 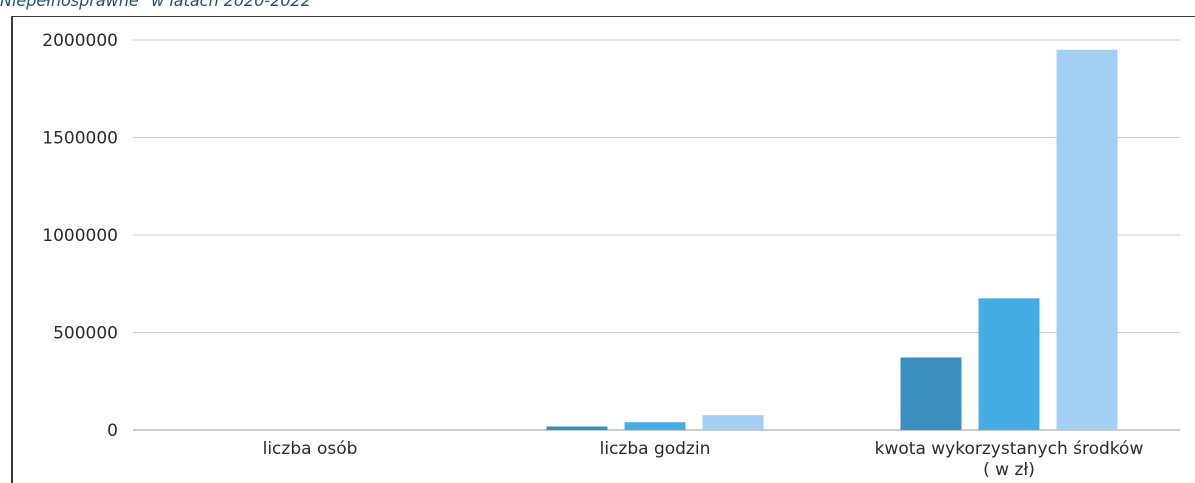 I want to click on y-tick-label: 500000, so click(x=85, y=334).